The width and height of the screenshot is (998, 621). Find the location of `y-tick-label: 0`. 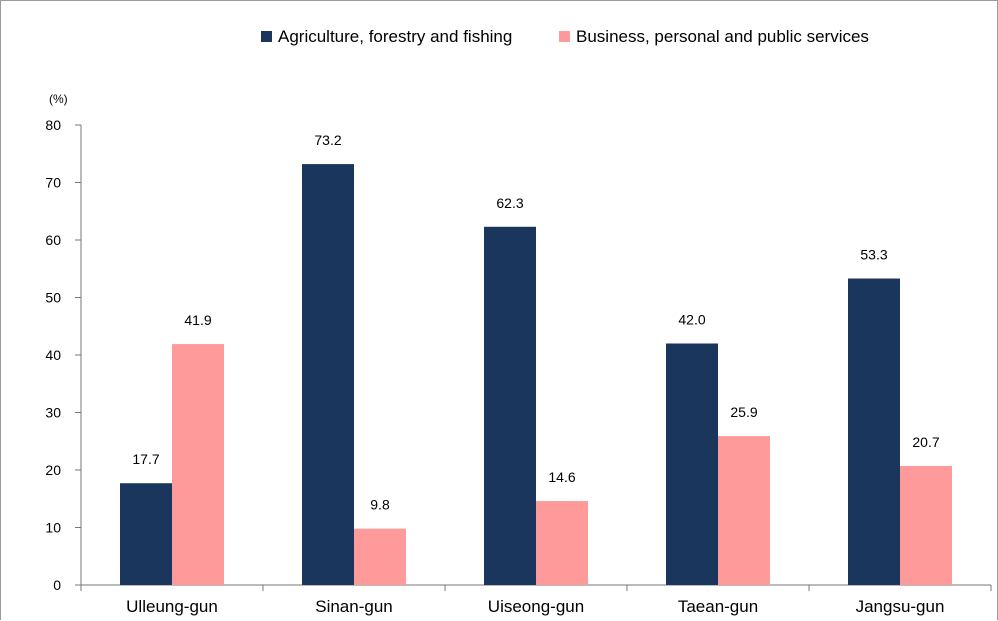

y-tick-label: 0 is located at coordinates (57, 585).